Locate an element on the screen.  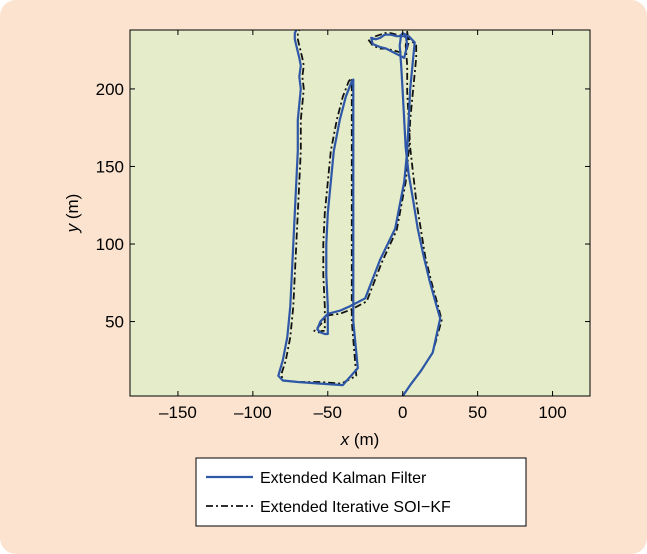
x-axis-unit: (m) is located at coordinates (364, 439).